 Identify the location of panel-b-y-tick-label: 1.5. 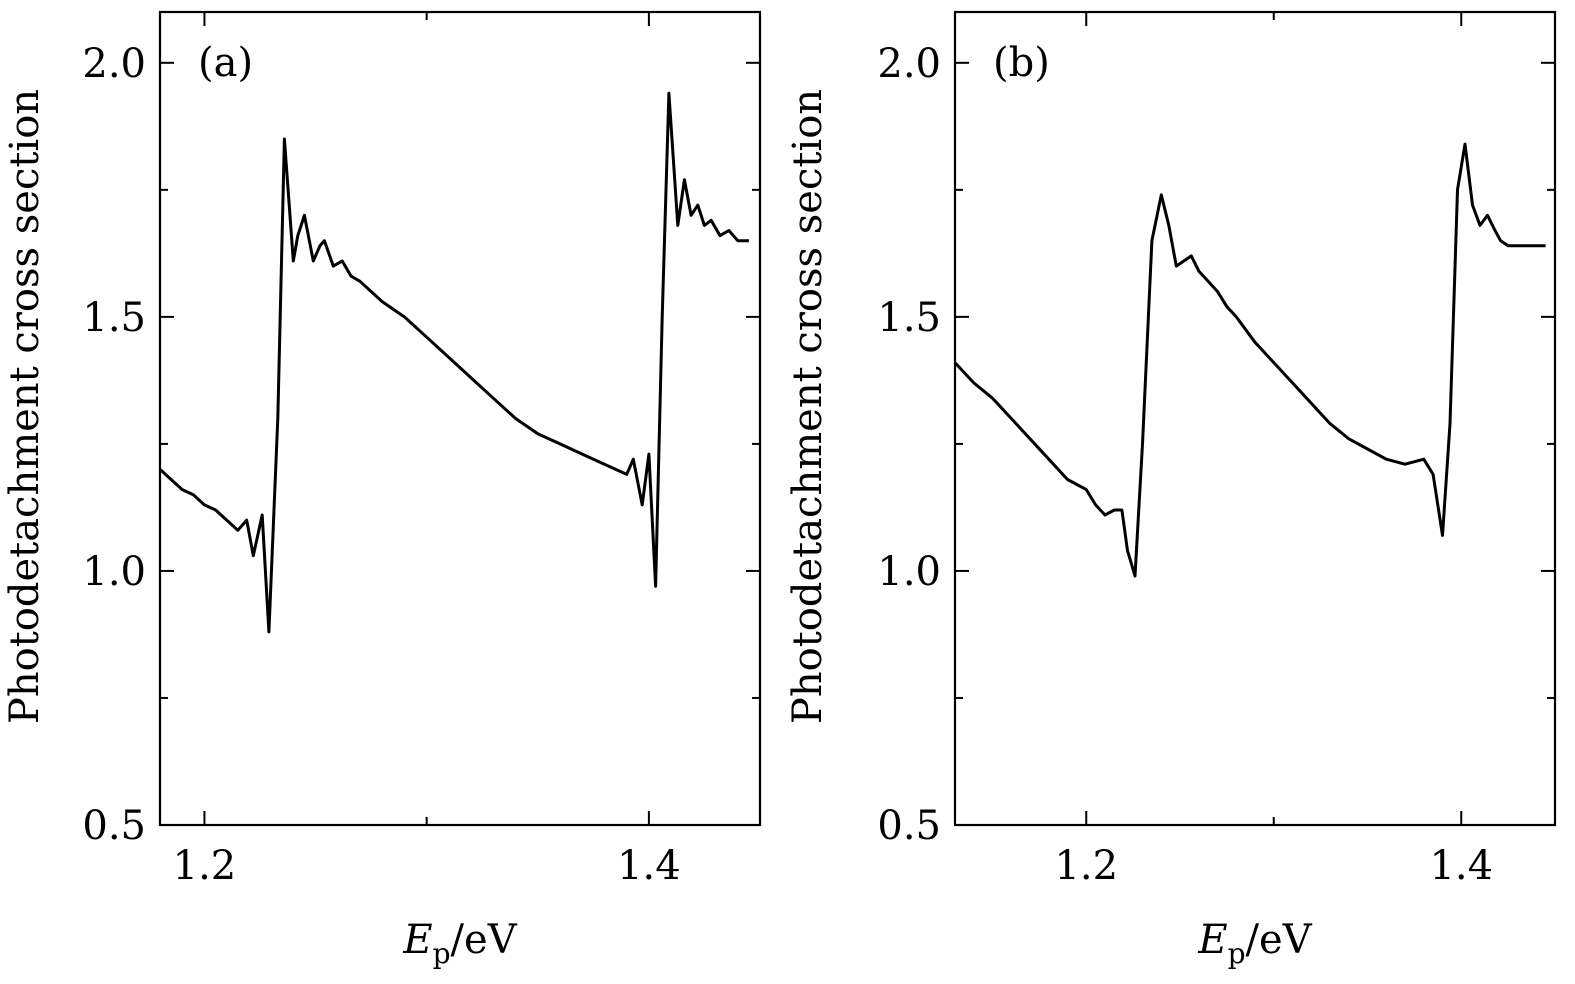
(909, 318).